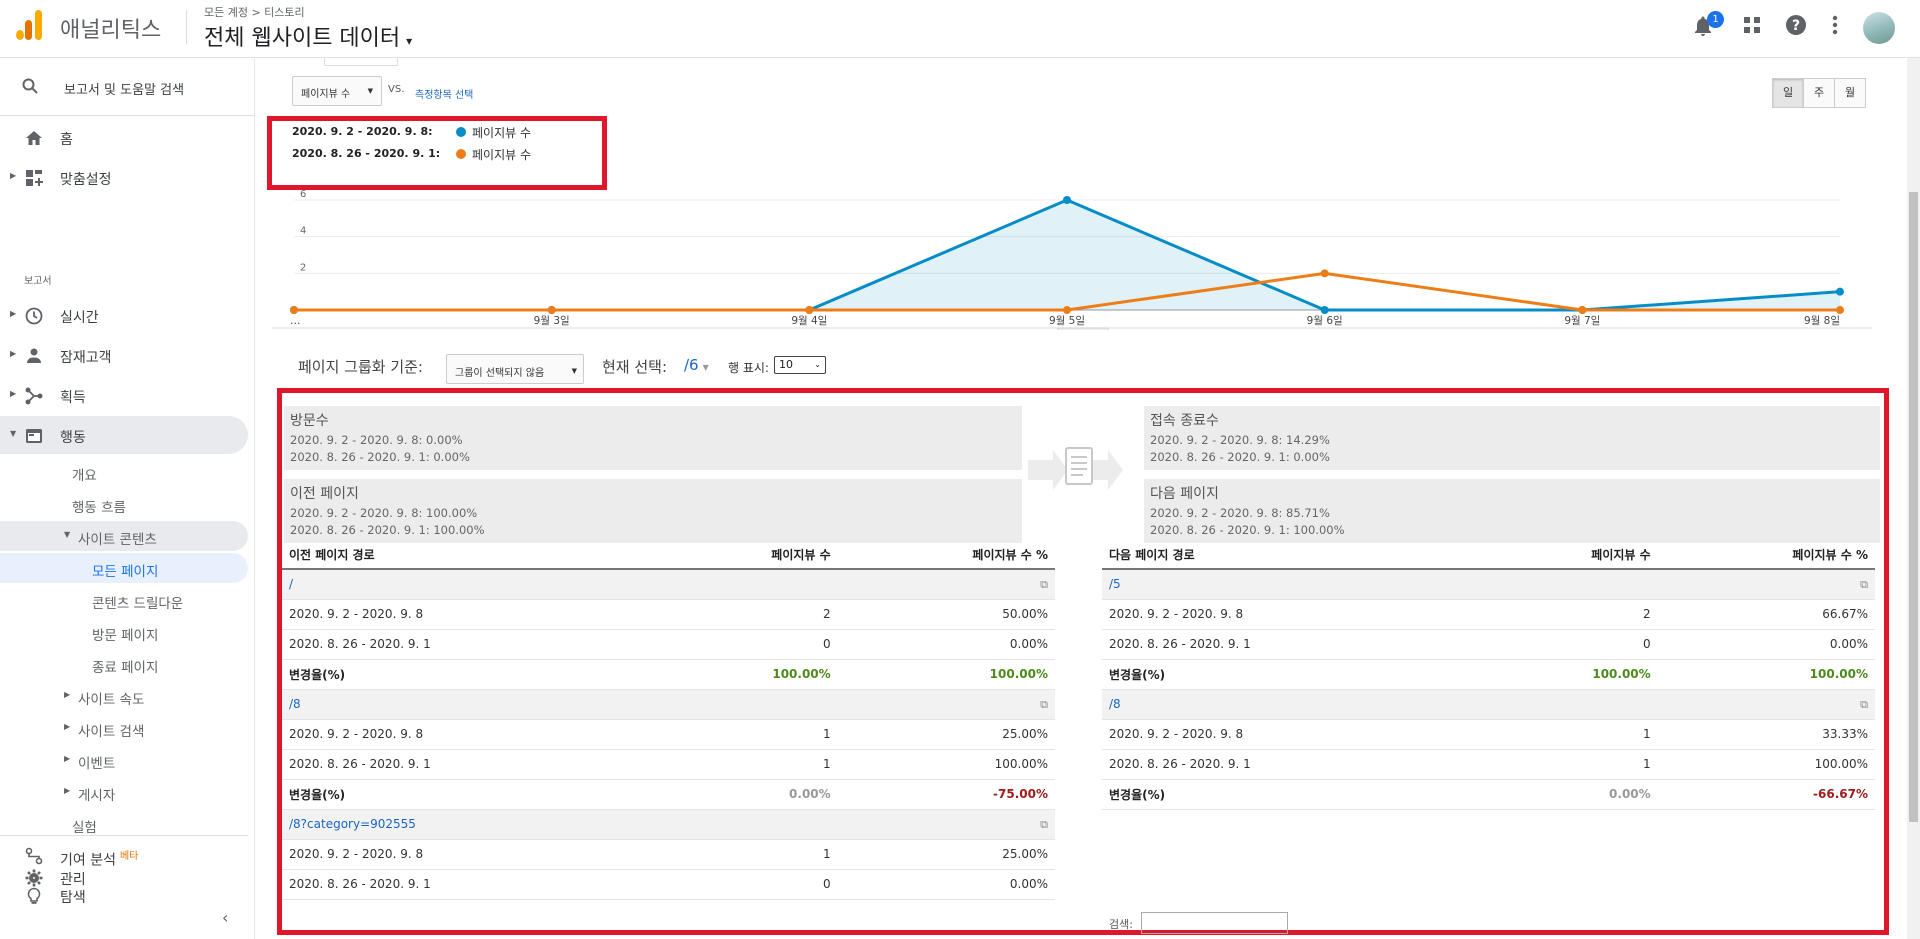 Image resolution: width=1920 pixels, height=939 pixels. Describe the element at coordinates (124, 315) in the screenshot. I see `sidebar-item-realtime: ▶ 실시간` at that location.